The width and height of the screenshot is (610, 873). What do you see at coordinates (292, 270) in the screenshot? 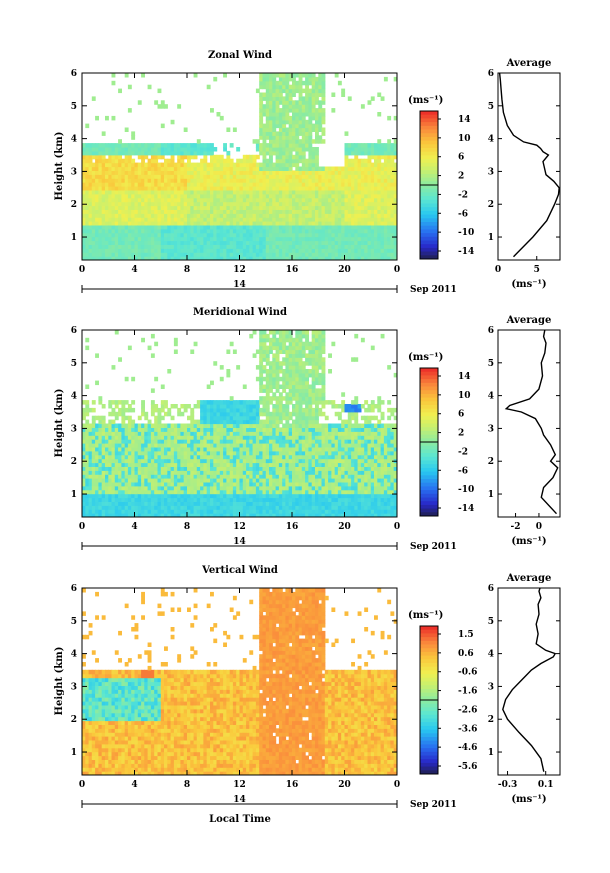
I see `x-tick-label: 16` at bounding box center [292, 270].